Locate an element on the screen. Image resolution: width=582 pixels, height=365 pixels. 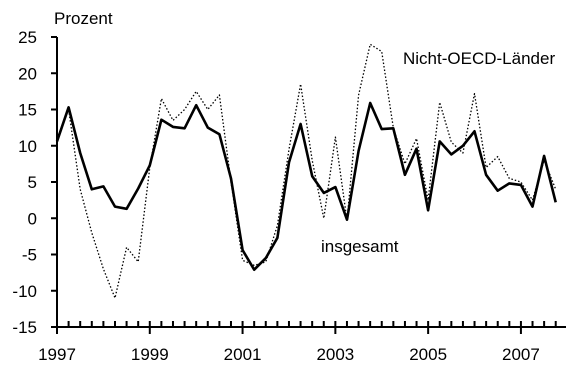
x-tick-label: 1999 is located at coordinates (150, 354).